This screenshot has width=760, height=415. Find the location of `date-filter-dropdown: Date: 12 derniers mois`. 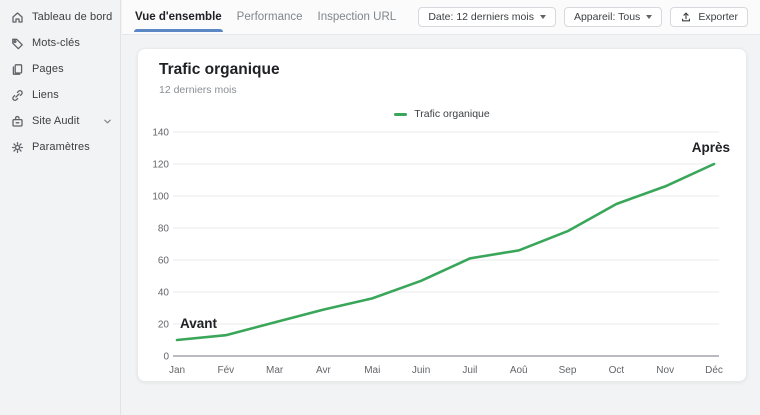

date-filter-dropdown: Date: 12 derniers mois is located at coordinates (487, 17).